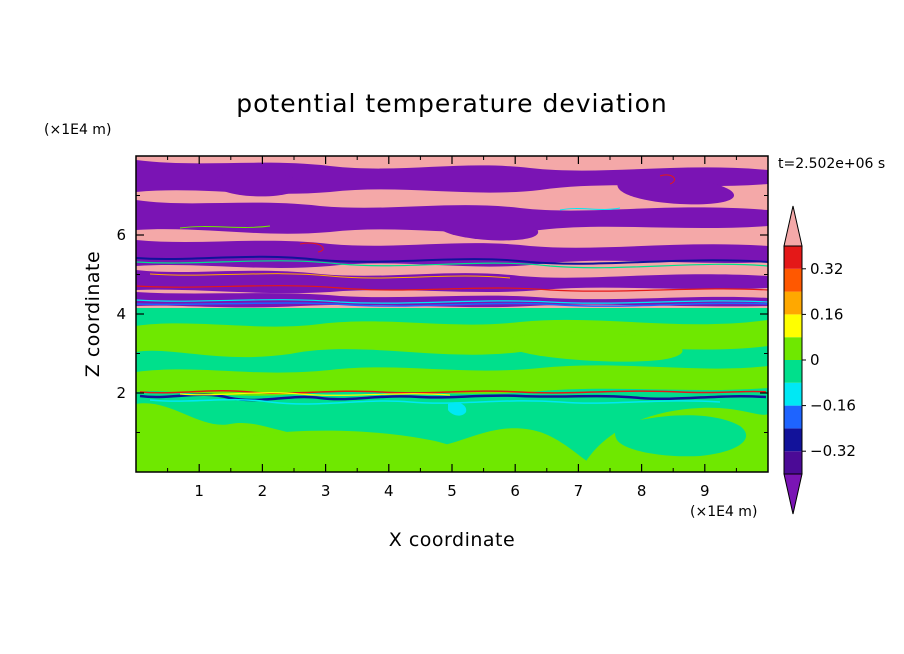 Image resolution: width=904 pixels, height=654 pixels. I want to click on y-unit-label: (×1E4 m), so click(77, 130).